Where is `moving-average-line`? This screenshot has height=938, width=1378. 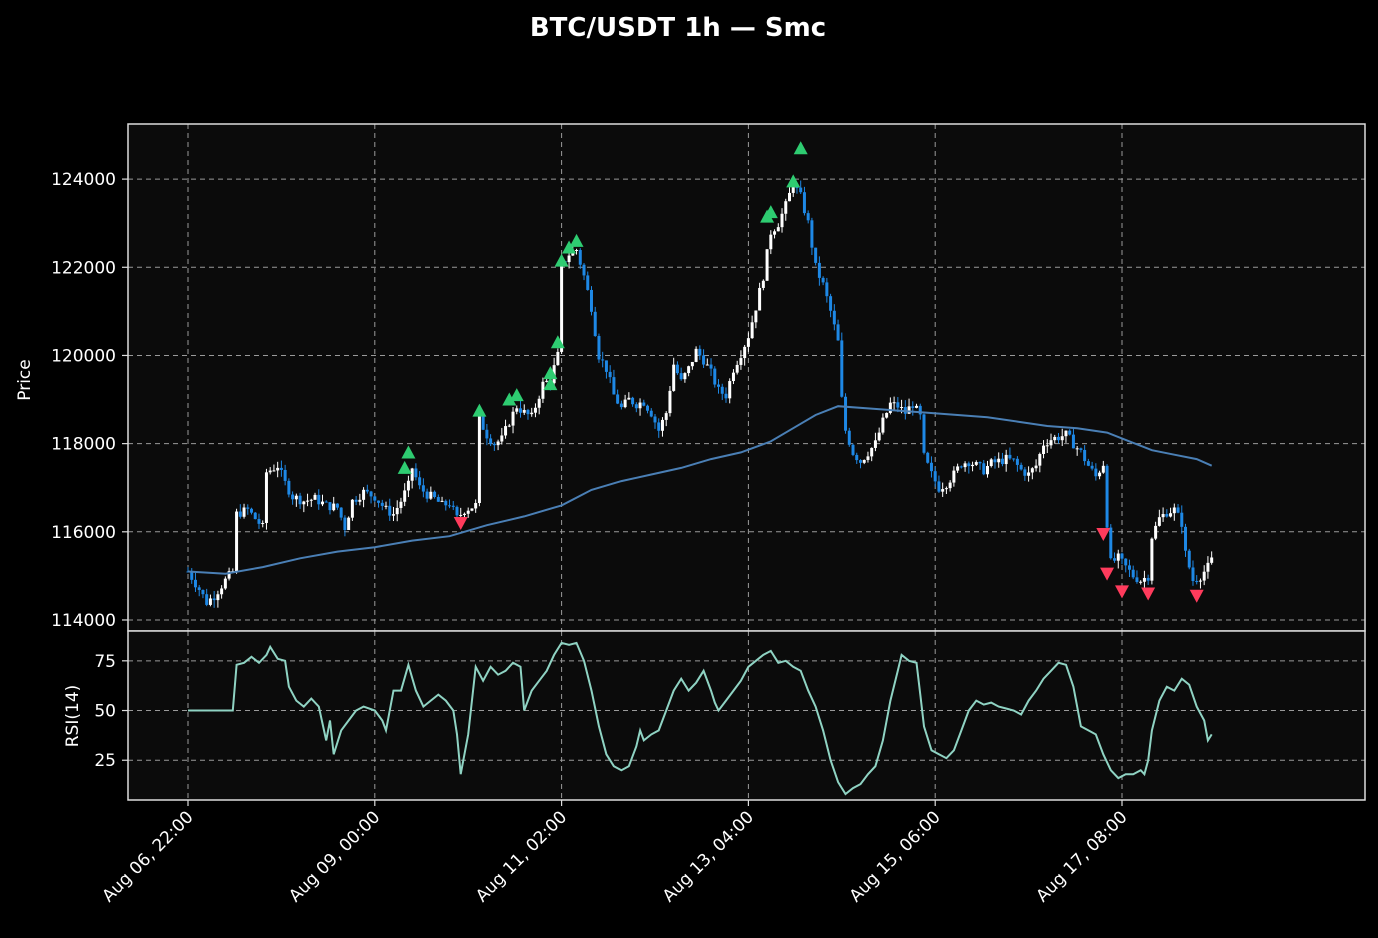 moving-average-line is located at coordinates (700, 490).